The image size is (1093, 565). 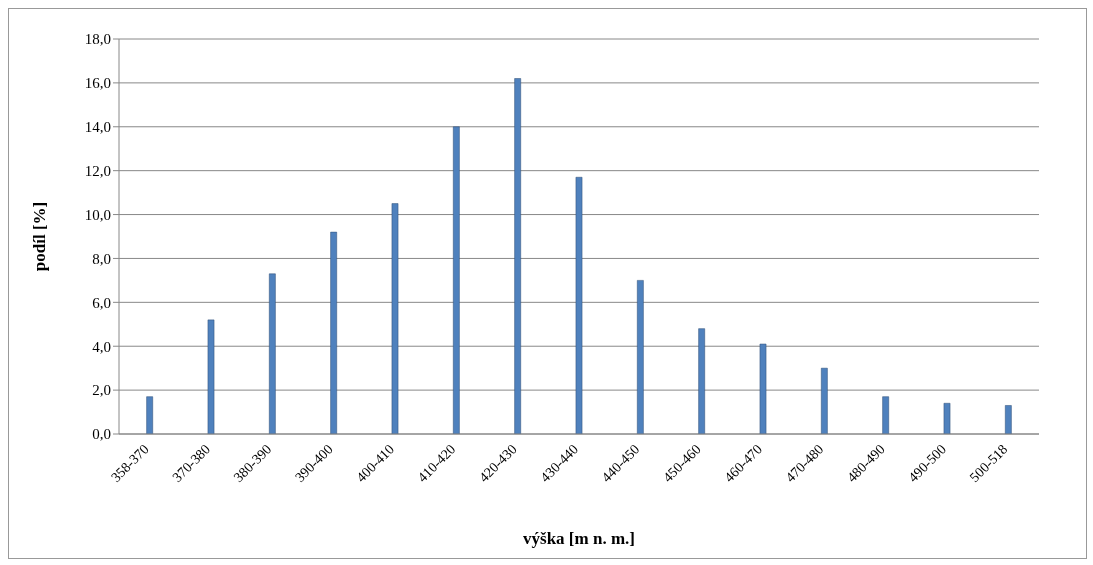 What do you see at coordinates (101, 258) in the screenshot?
I see `y-tick-label: 8,0` at bounding box center [101, 258].